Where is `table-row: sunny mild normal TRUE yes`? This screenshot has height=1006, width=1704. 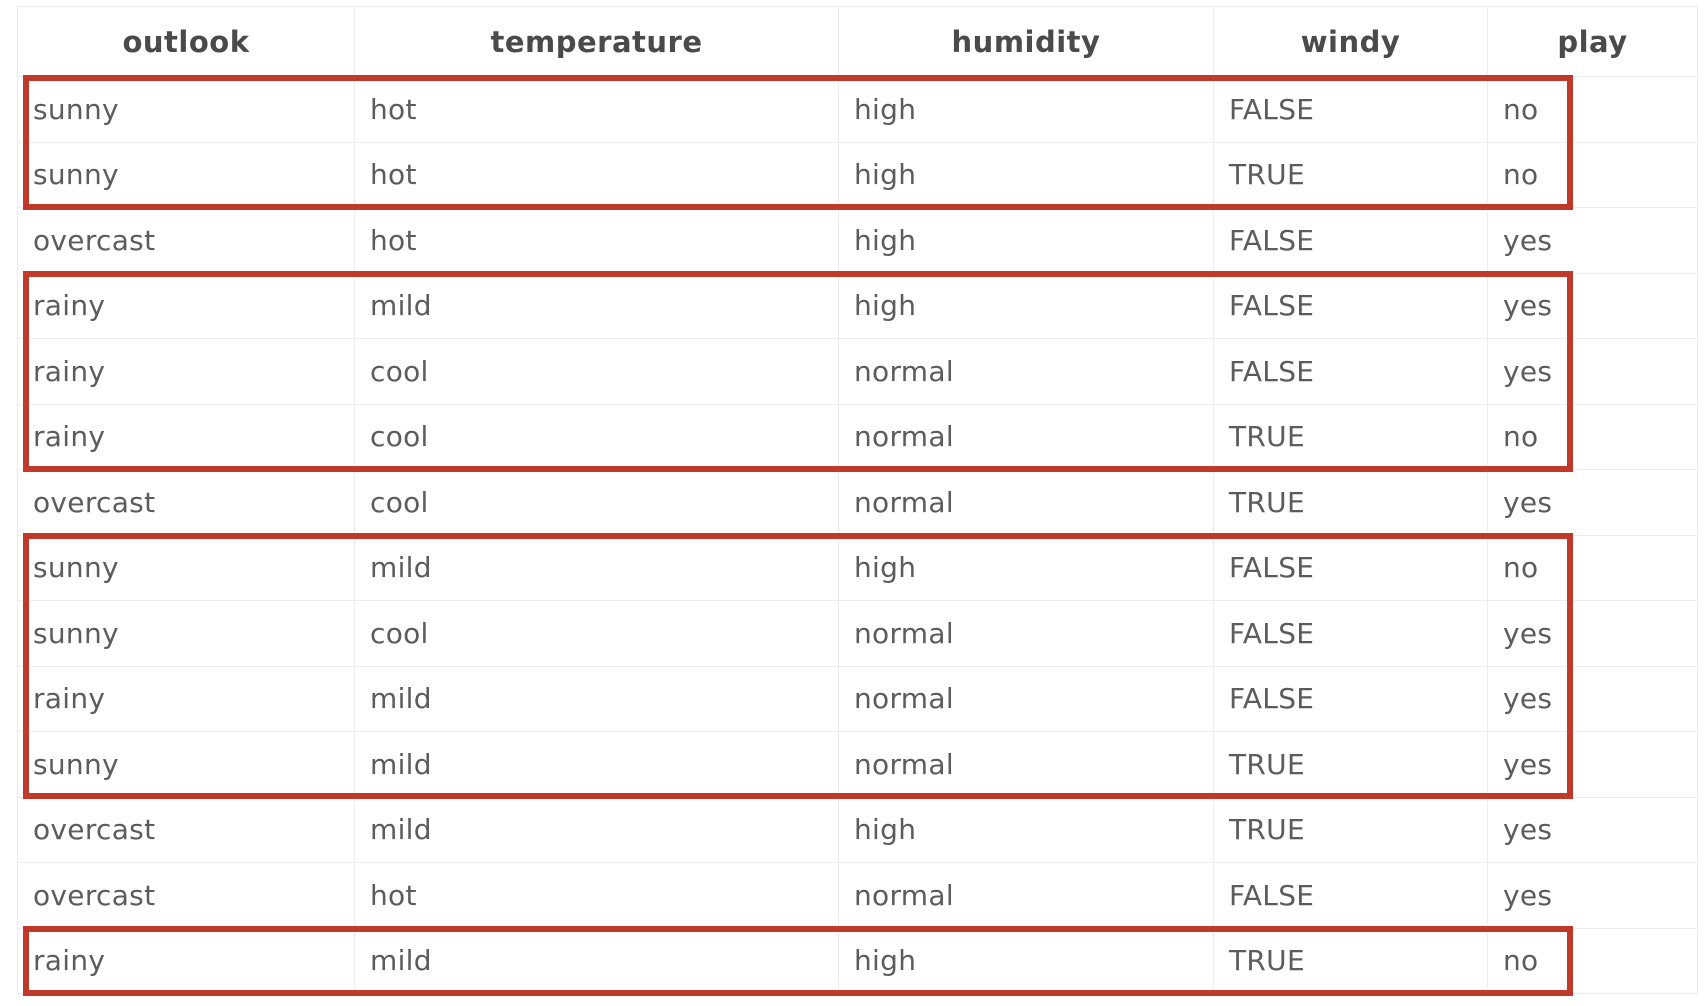
table-row: sunny mild normal TRUE yes is located at coordinates (857, 764).